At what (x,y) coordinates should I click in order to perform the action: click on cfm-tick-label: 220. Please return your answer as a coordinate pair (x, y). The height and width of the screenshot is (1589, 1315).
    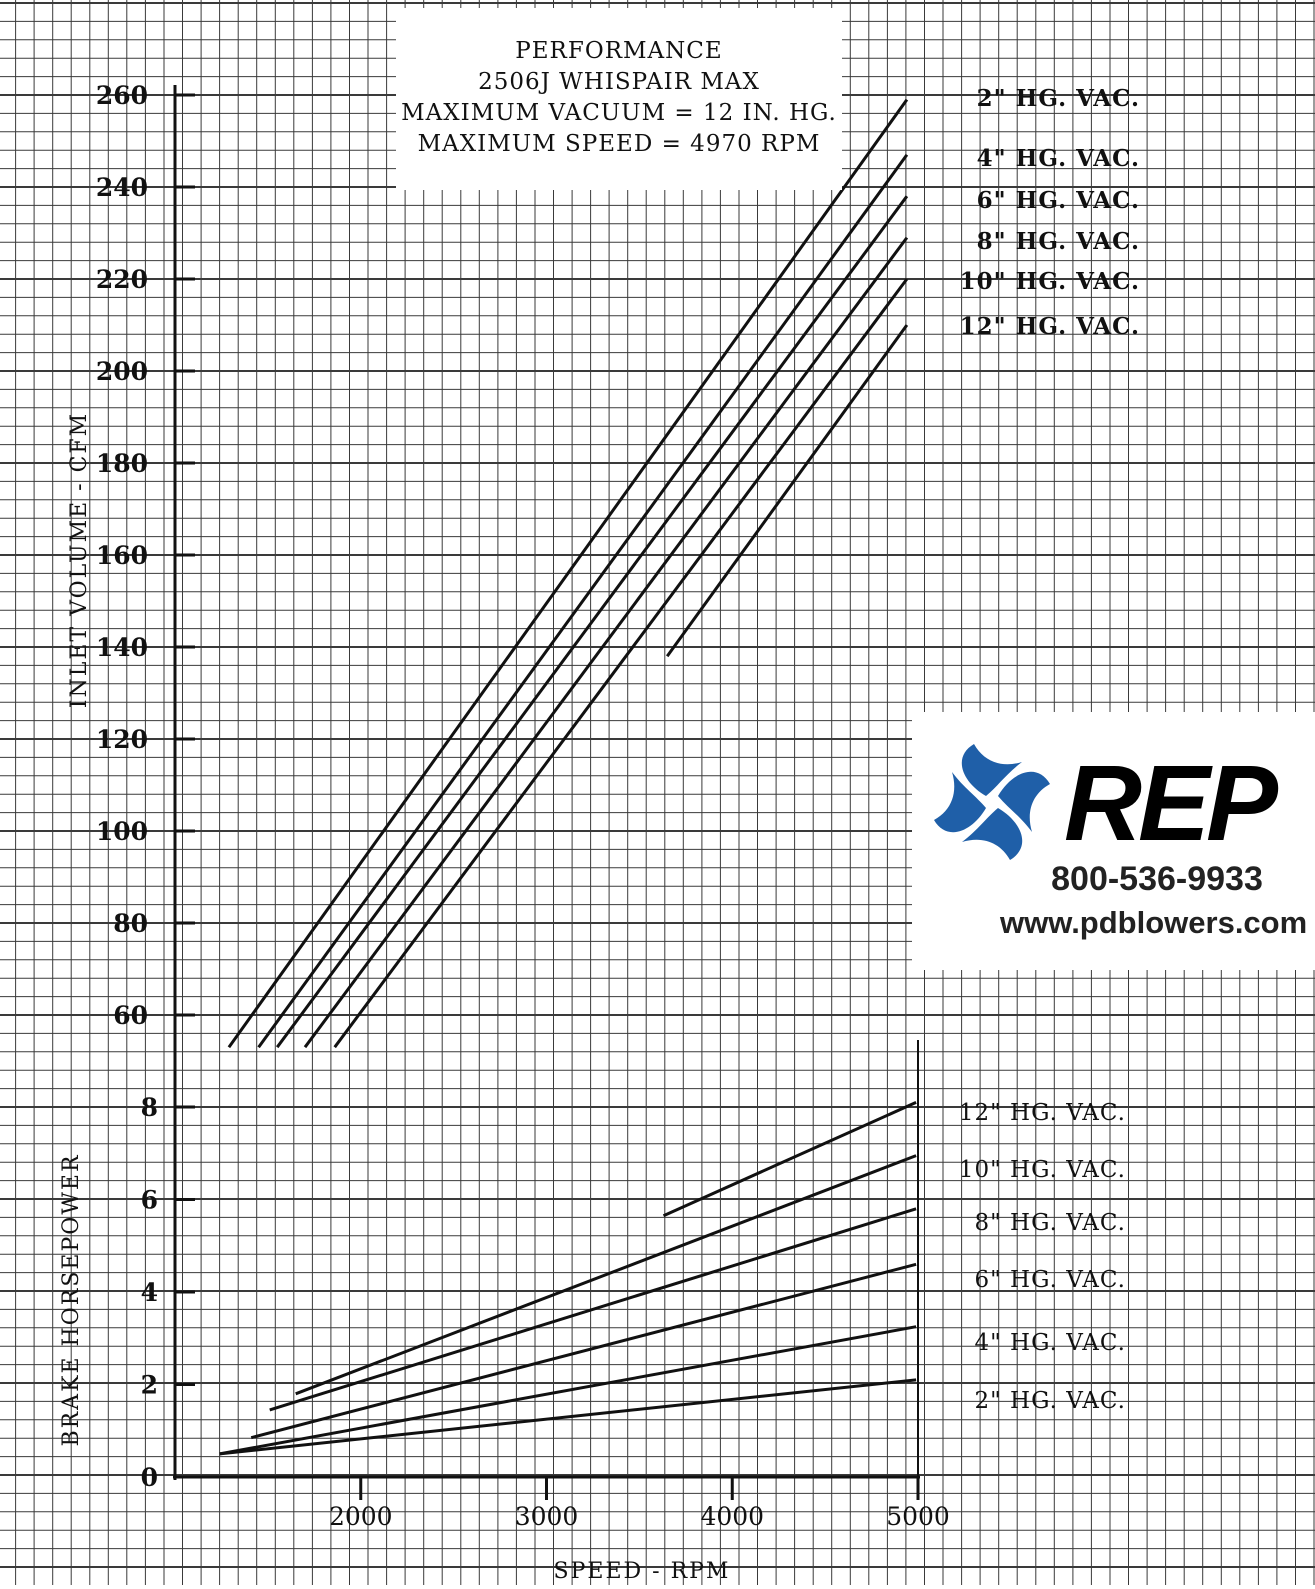
    Looking at the image, I should click on (122, 279).